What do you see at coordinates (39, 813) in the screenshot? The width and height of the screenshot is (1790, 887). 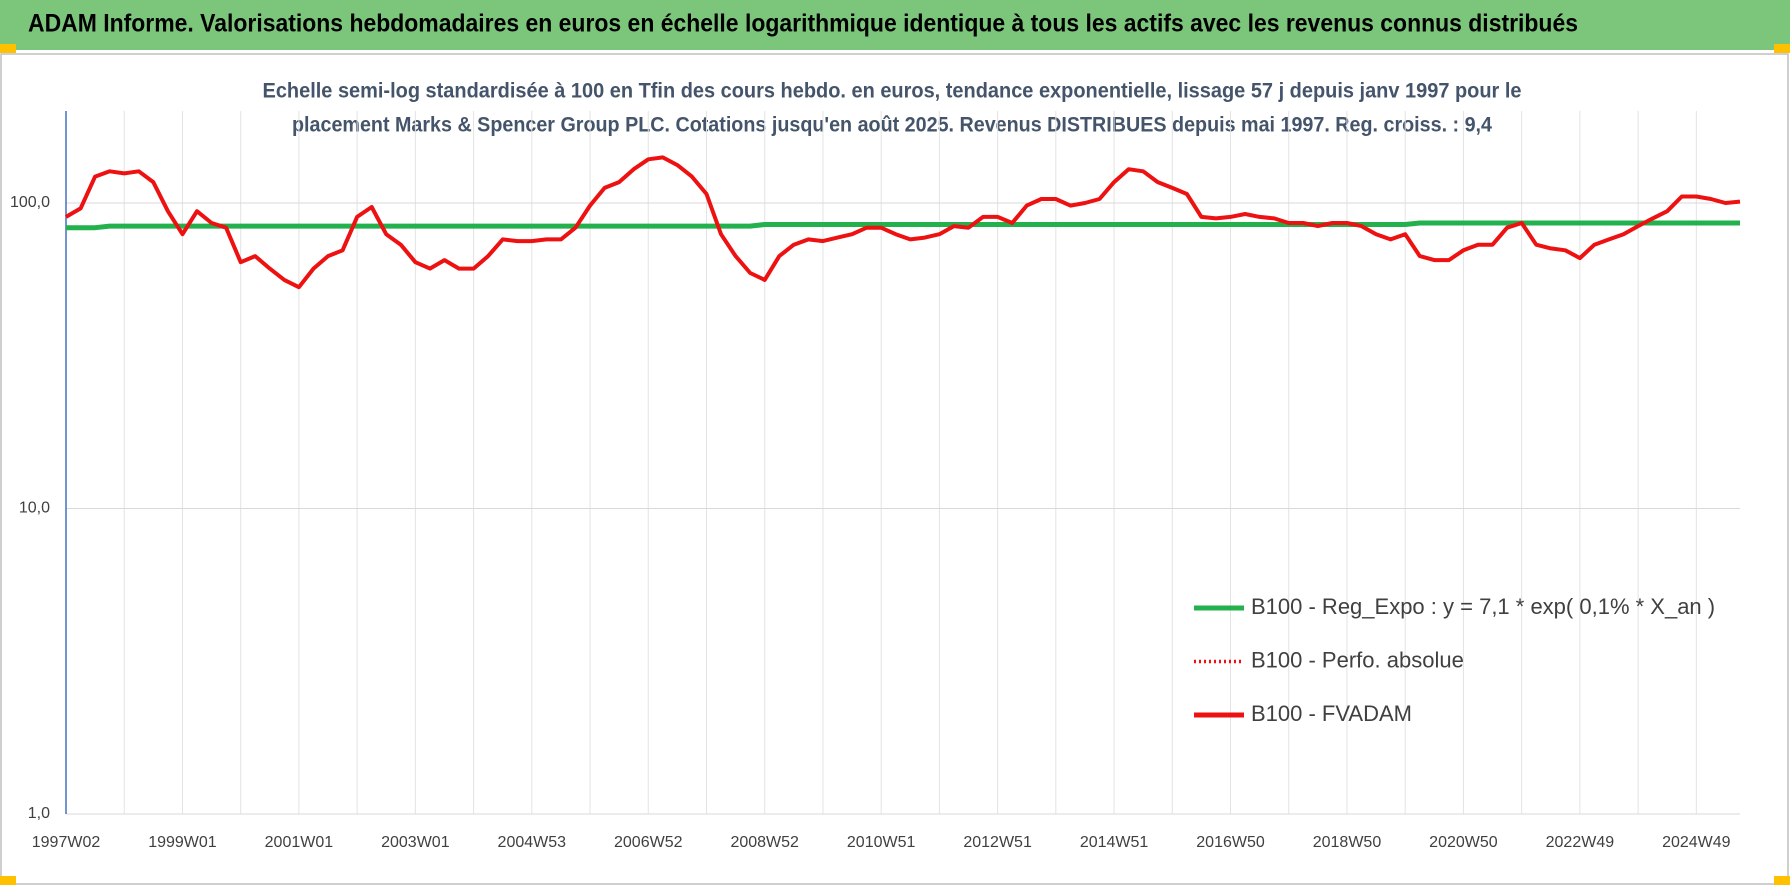 I see `y-tick-label: 1,0` at bounding box center [39, 813].